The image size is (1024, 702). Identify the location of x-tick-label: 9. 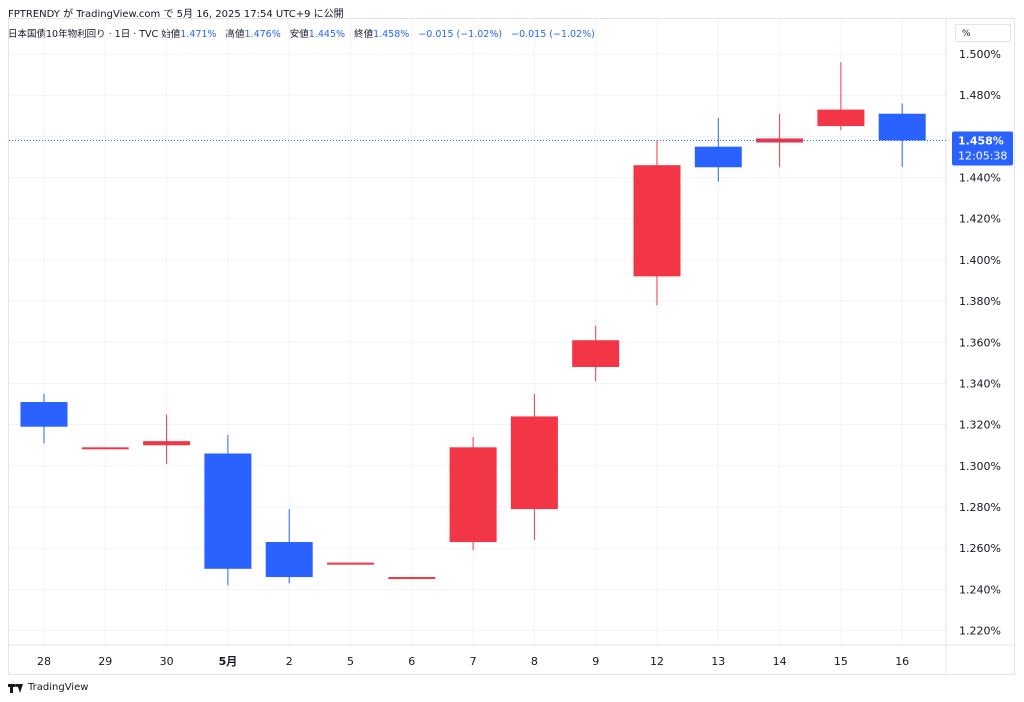
(595, 661).